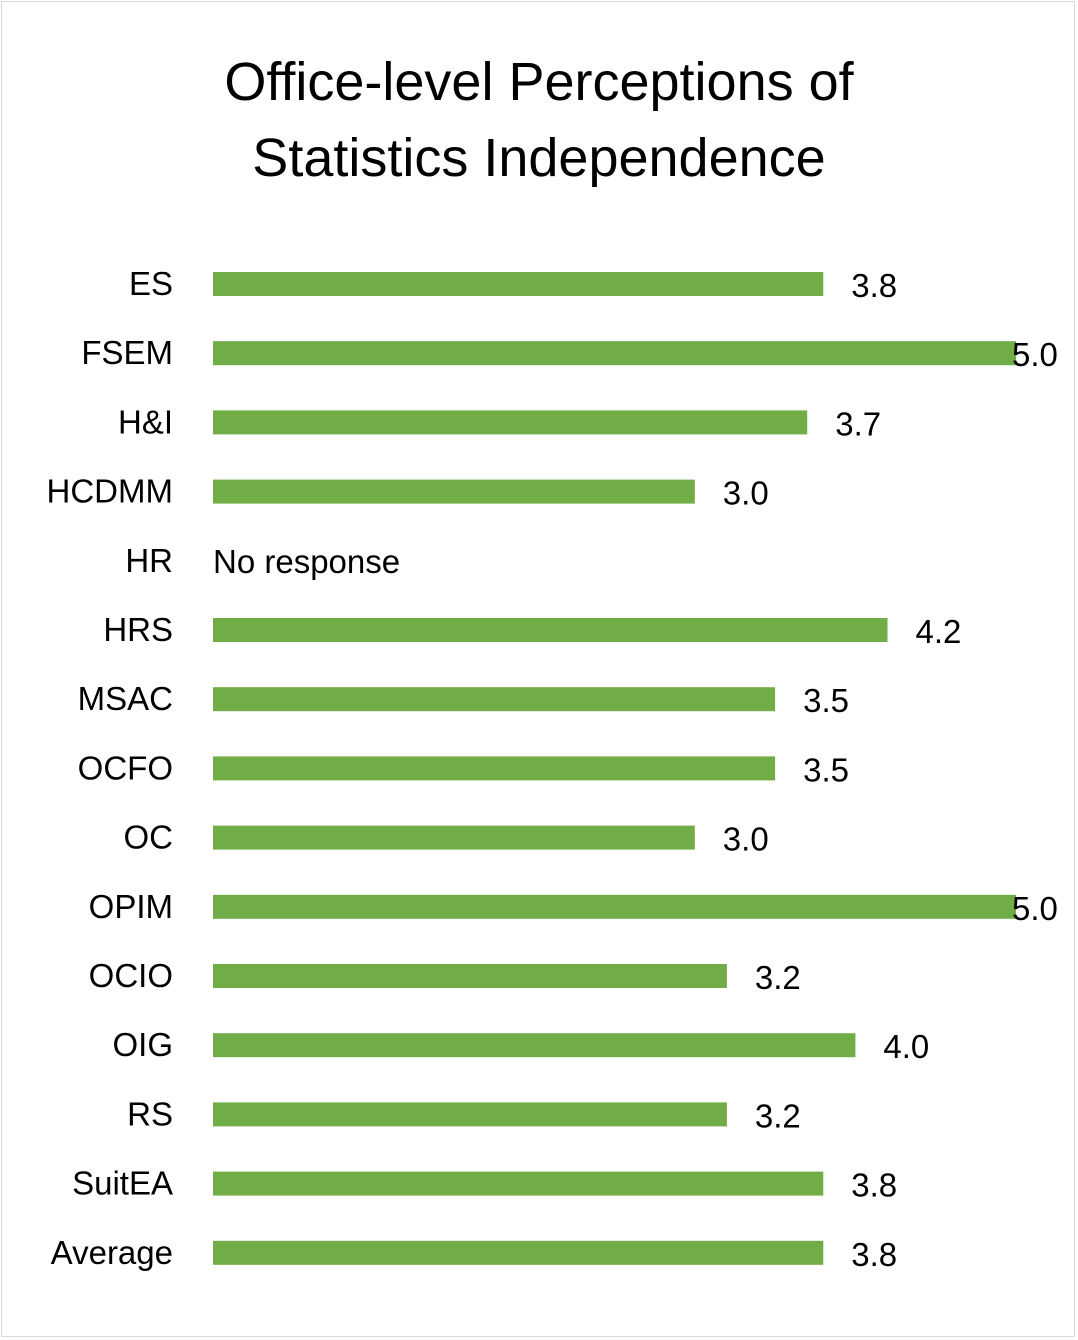  I want to click on category-label: FSEM, so click(127, 352).